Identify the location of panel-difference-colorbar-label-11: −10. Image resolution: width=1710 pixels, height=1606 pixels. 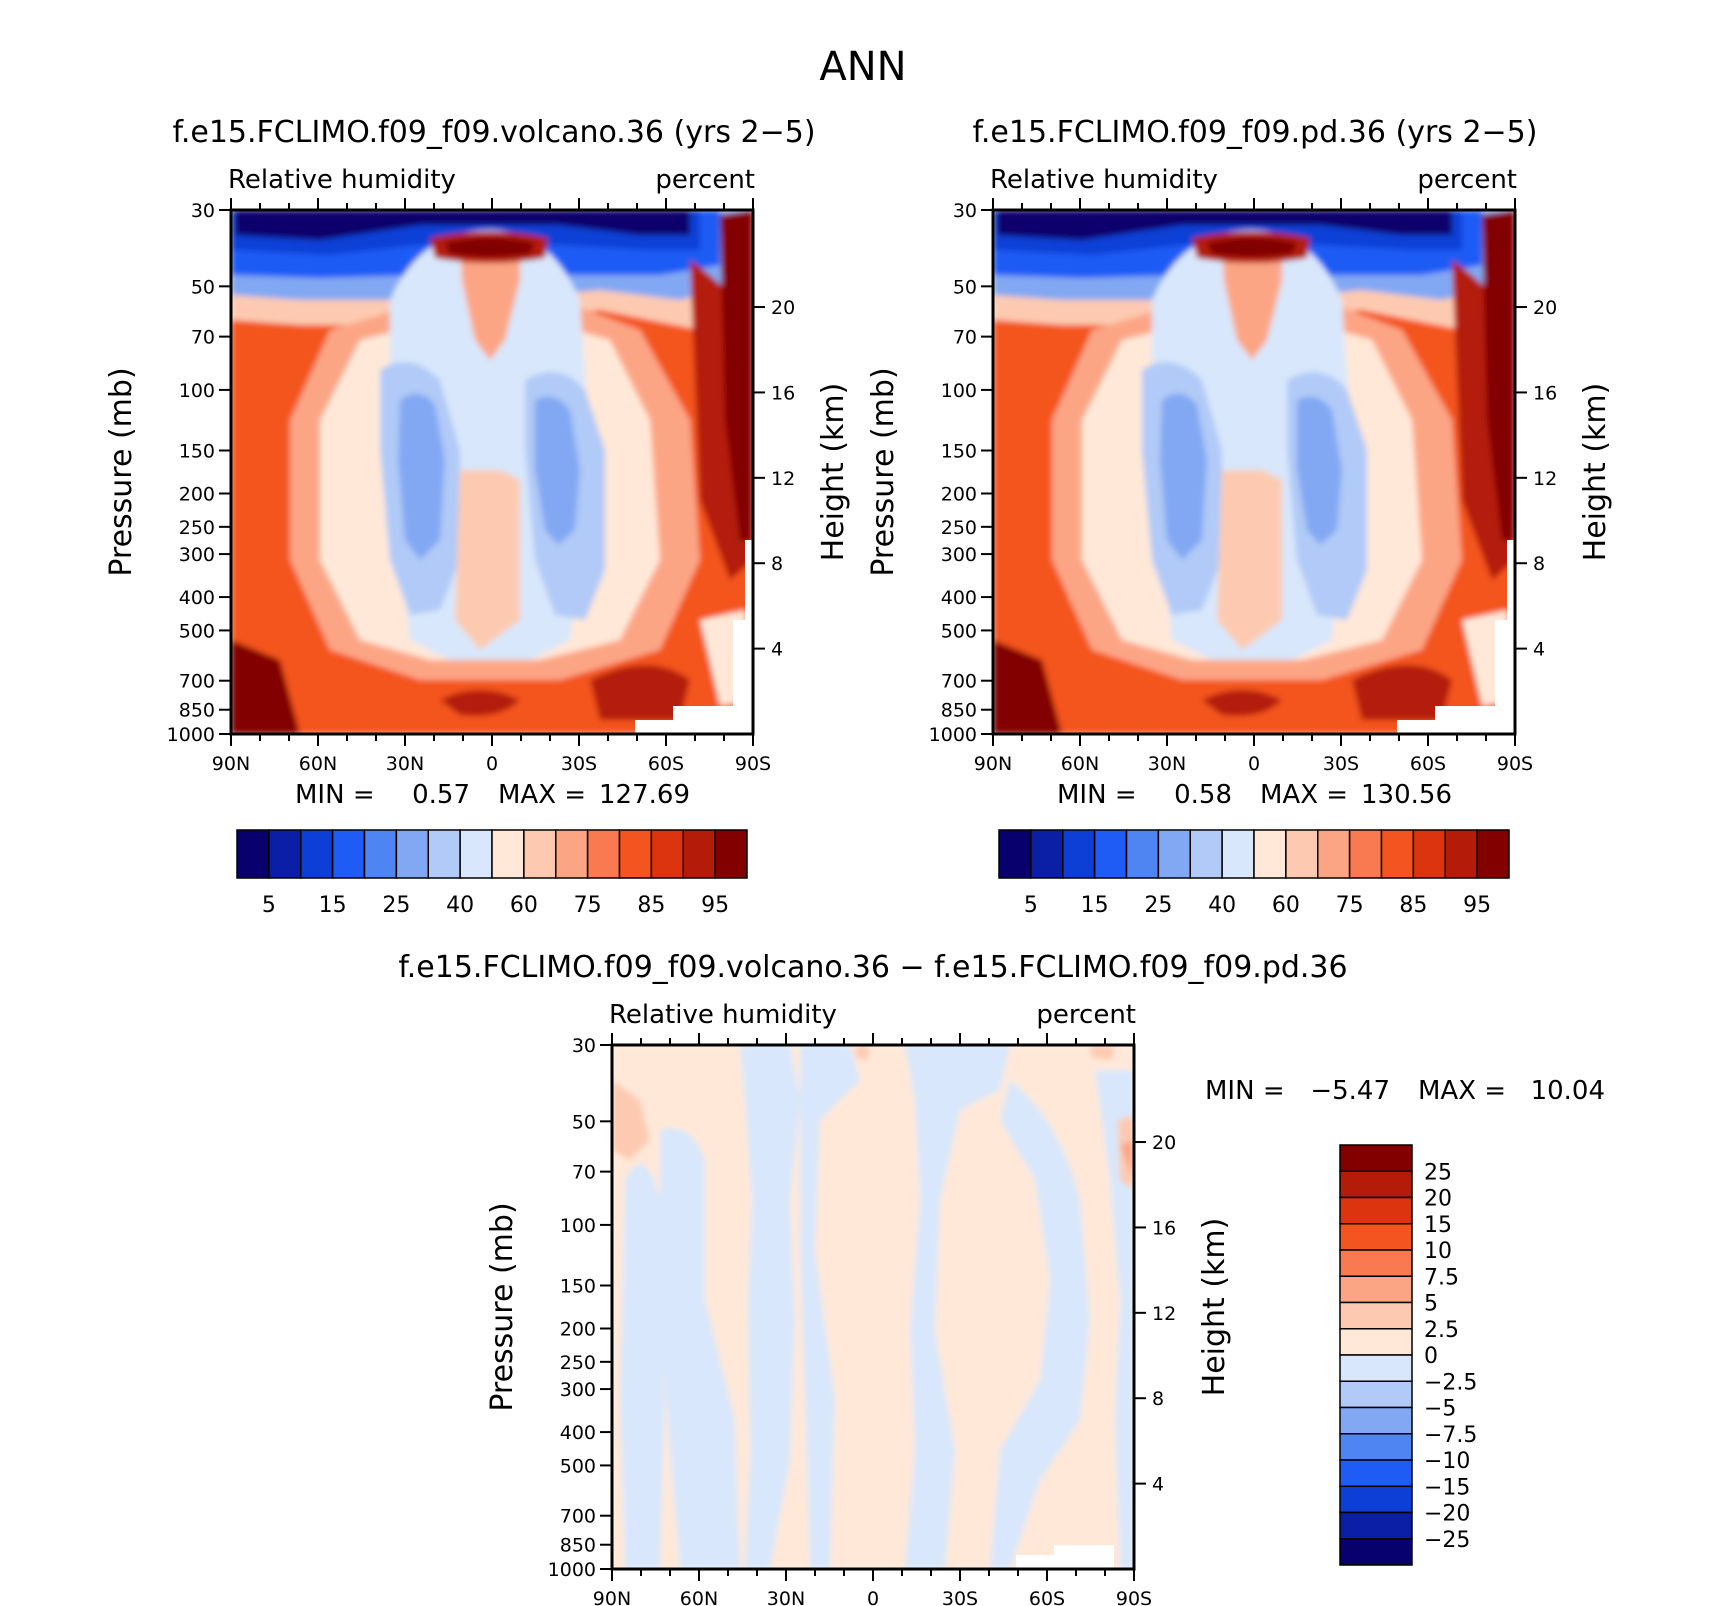
(1447, 1461).